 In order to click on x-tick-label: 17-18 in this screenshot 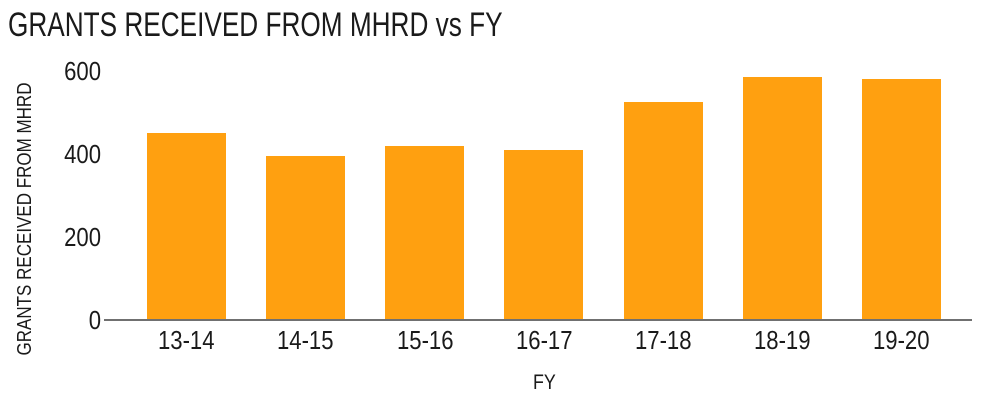, I will do `click(663, 340)`.